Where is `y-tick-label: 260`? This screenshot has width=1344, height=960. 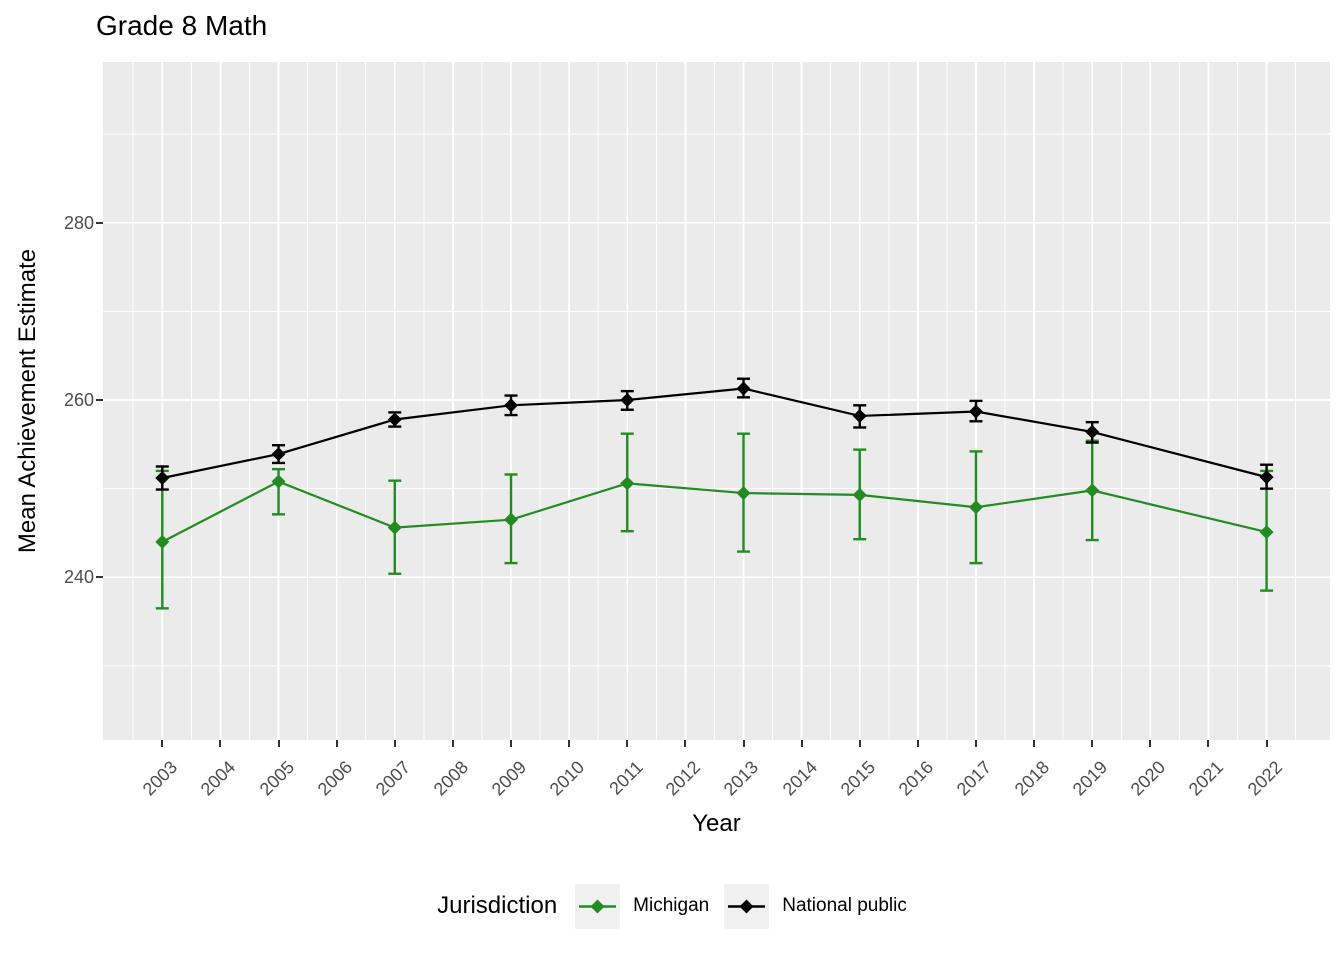
y-tick-label: 260 is located at coordinates (78, 400).